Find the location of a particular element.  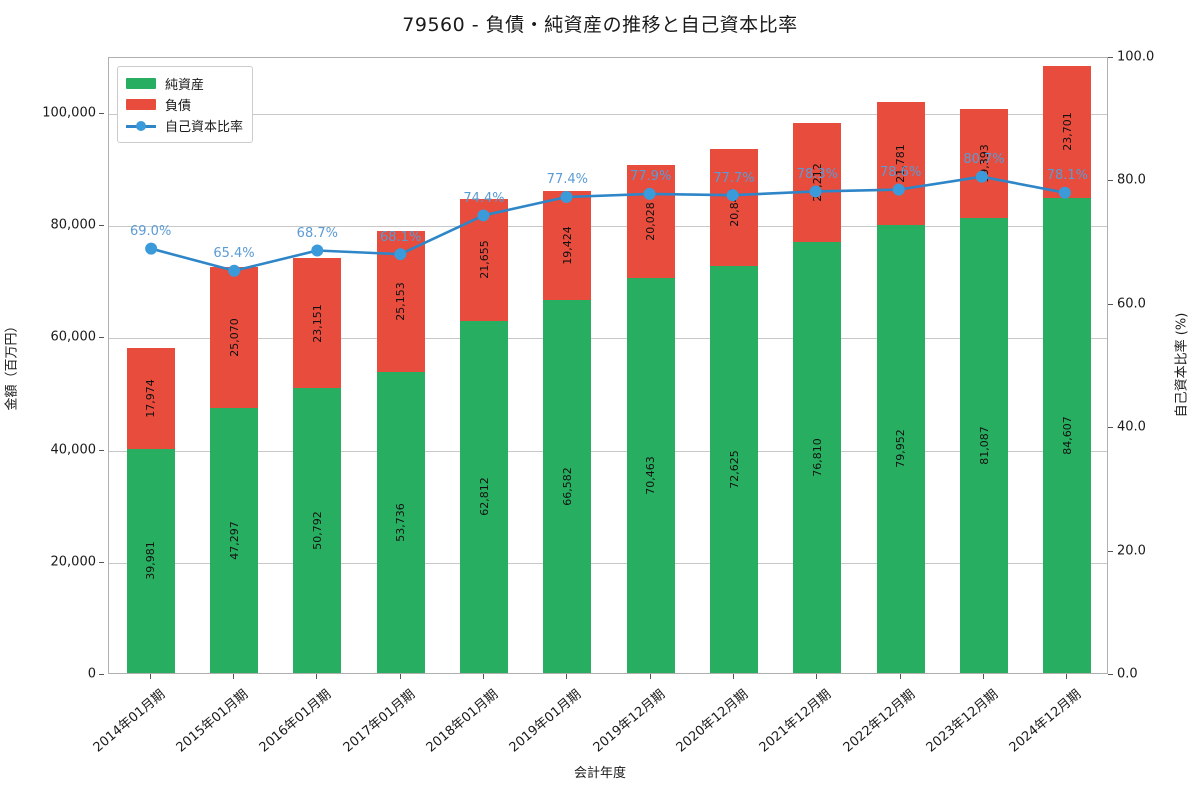

ratio-value-label: 77.7% is located at coordinates (734, 178).